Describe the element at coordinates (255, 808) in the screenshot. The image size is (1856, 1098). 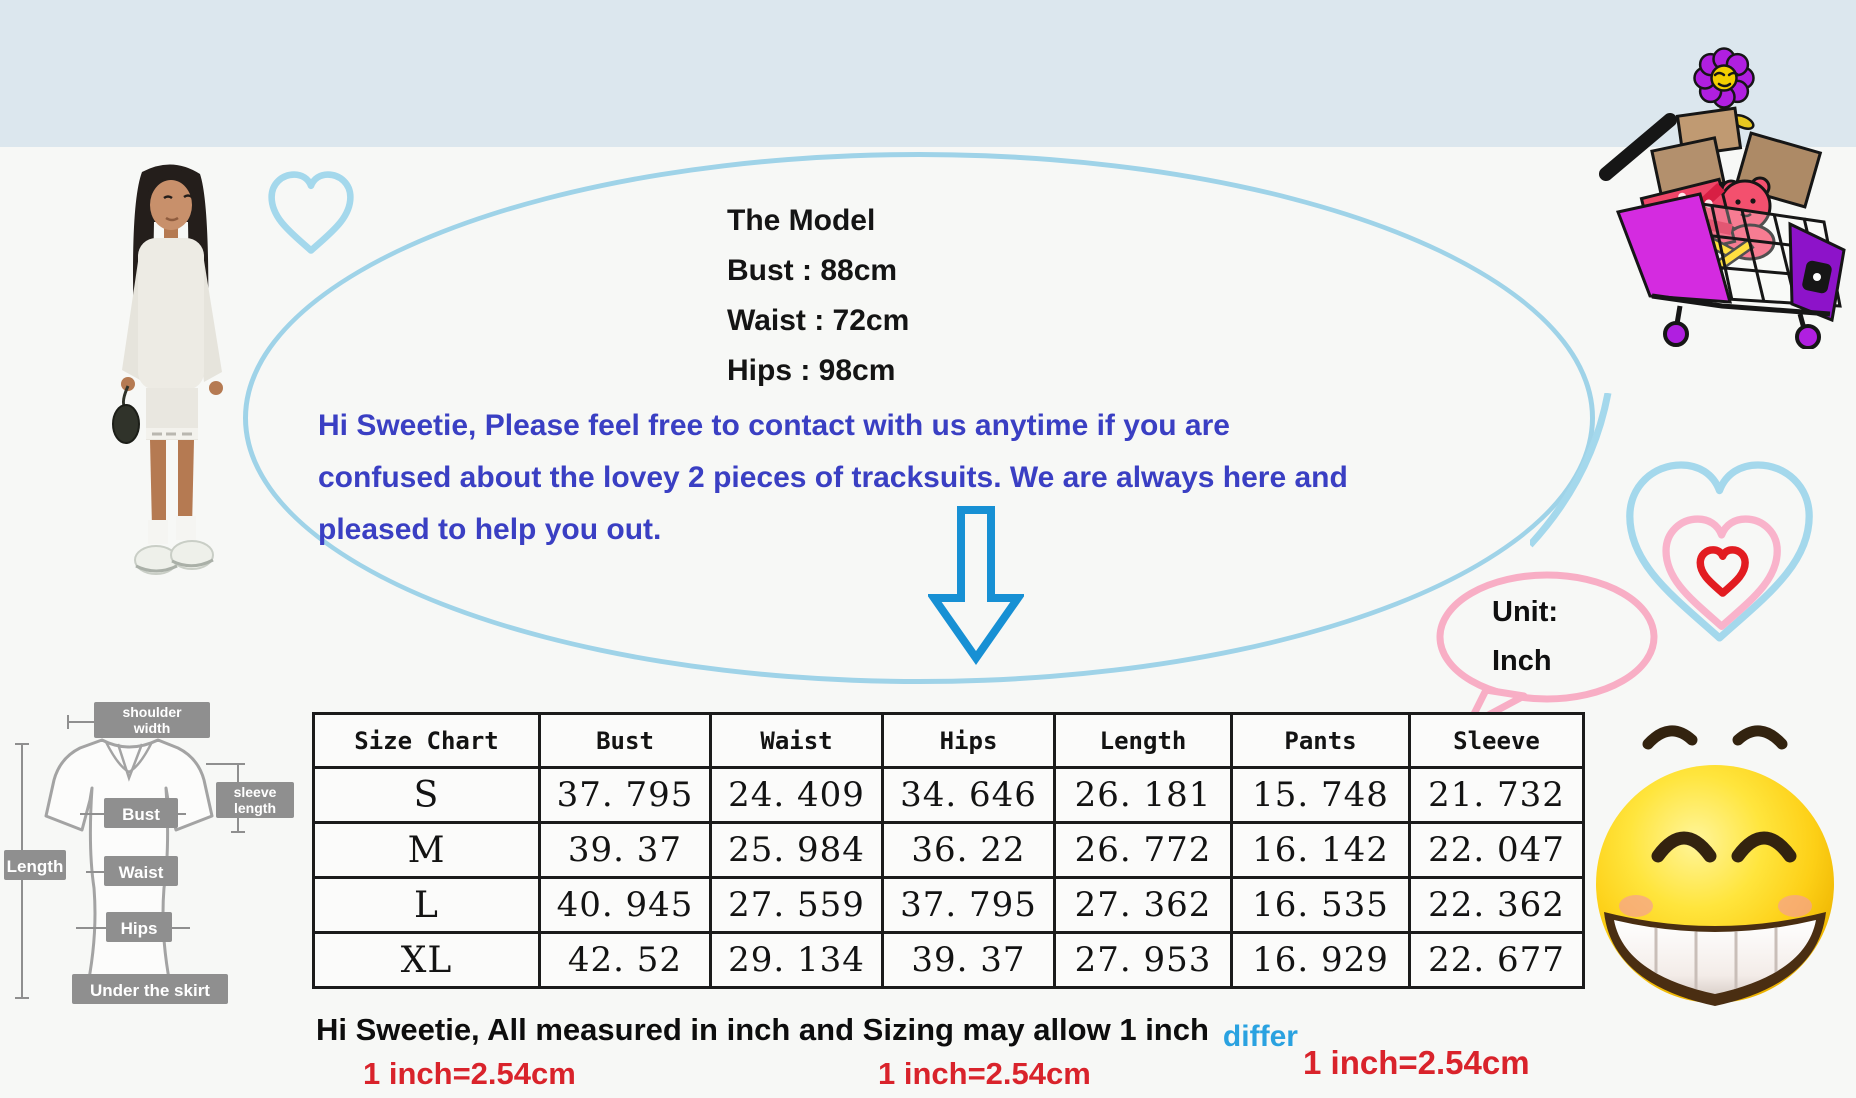
I see `svg-text: length` at that location.